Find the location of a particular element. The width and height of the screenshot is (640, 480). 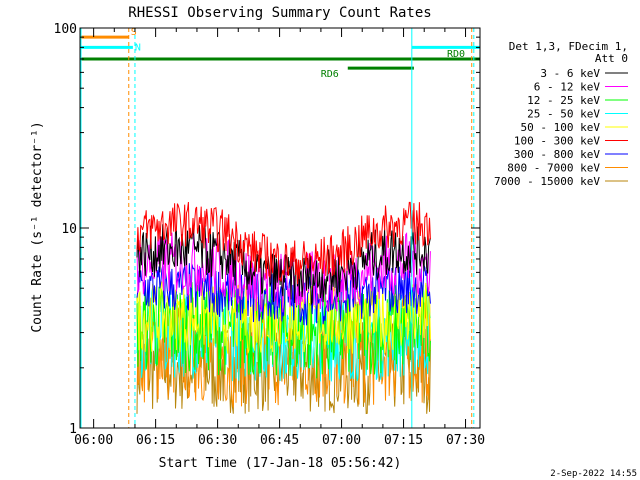

footer-date: 2-Sep-2022 14:55 is located at coordinates (593, 474).